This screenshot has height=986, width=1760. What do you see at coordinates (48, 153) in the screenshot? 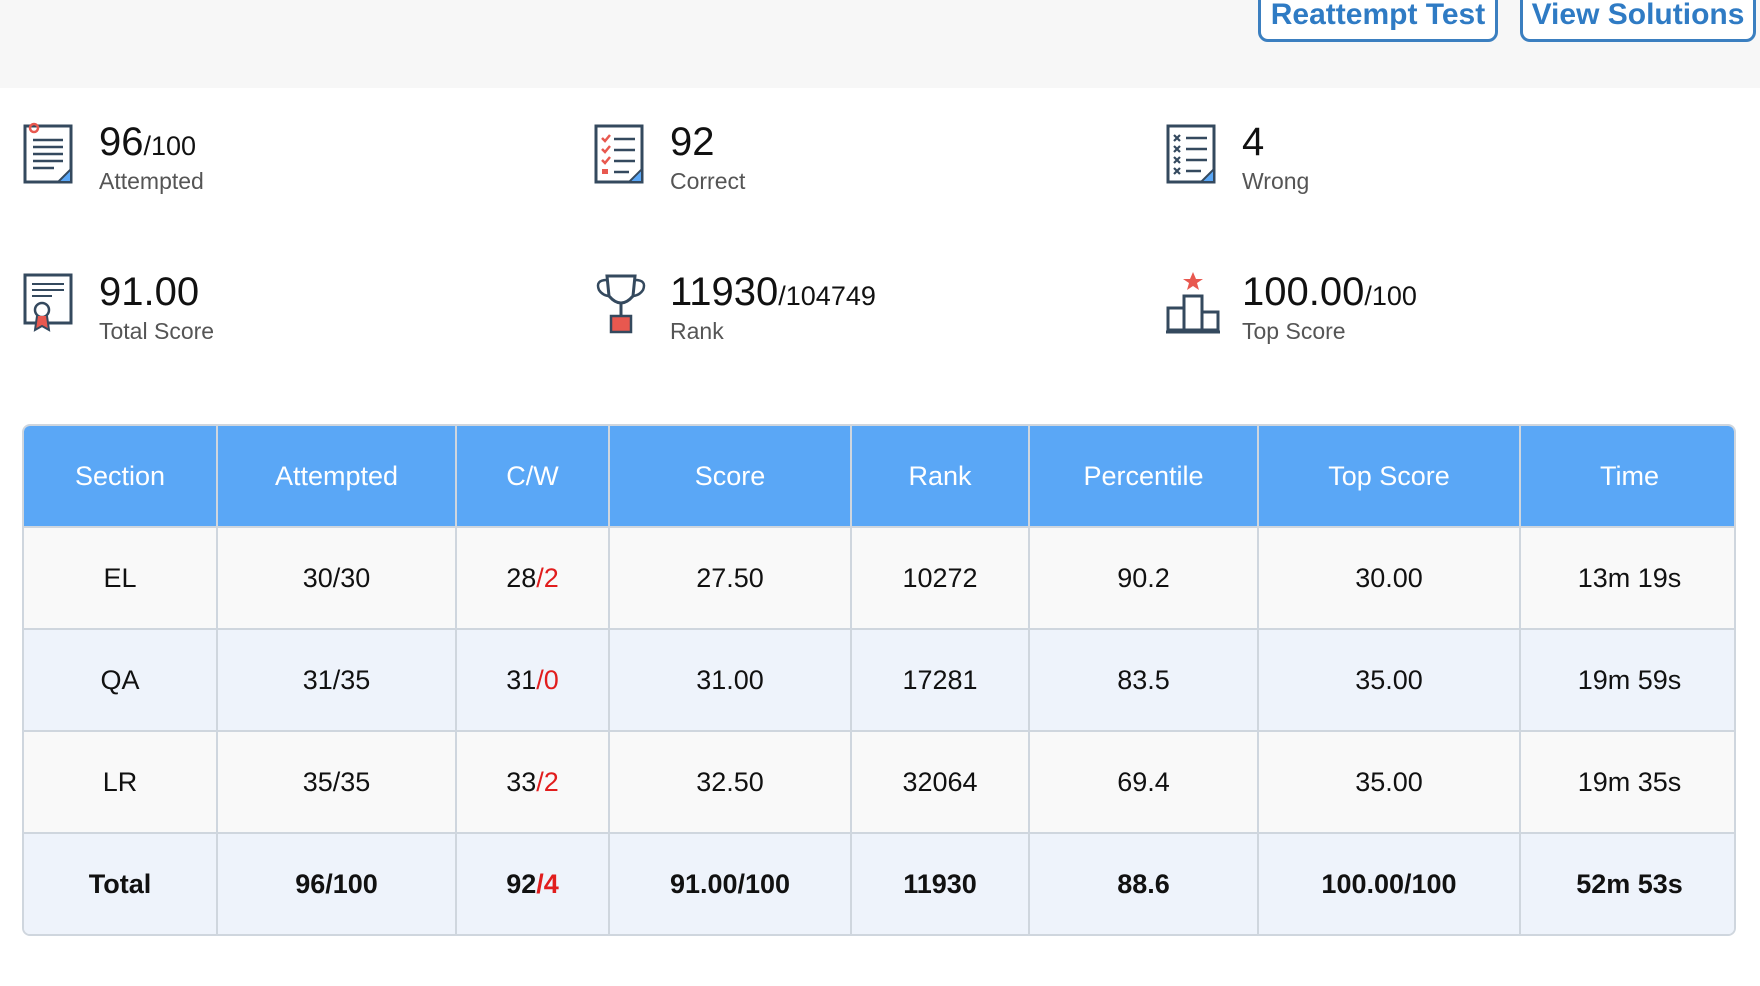
I see `exam-sheet-icon` at bounding box center [48, 153].